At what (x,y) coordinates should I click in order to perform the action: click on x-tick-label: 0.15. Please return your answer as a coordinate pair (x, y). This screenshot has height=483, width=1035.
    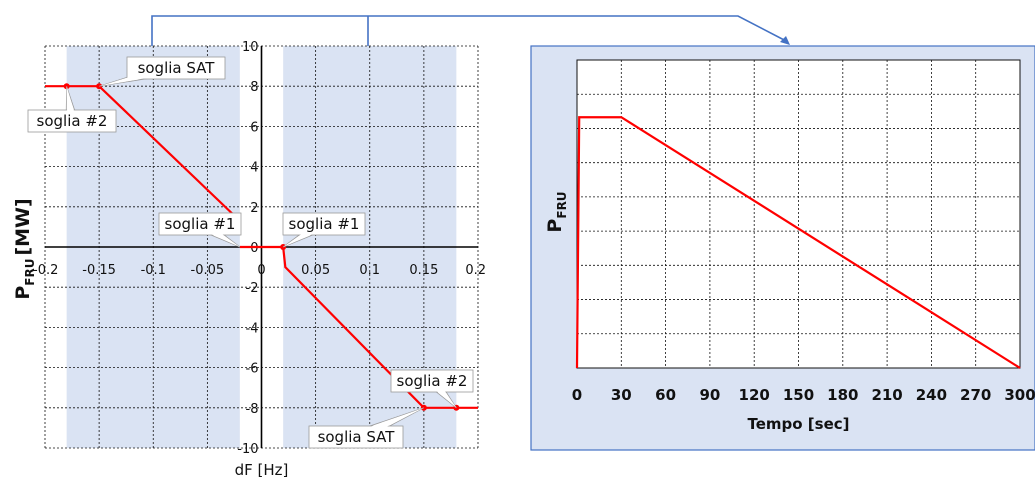
    Looking at the image, I should click on (423, 270).